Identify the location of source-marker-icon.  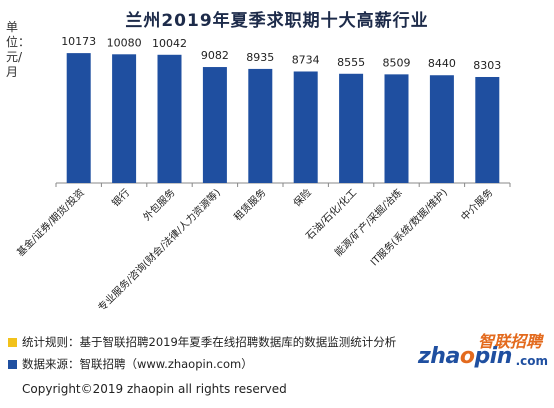
(12, 364).